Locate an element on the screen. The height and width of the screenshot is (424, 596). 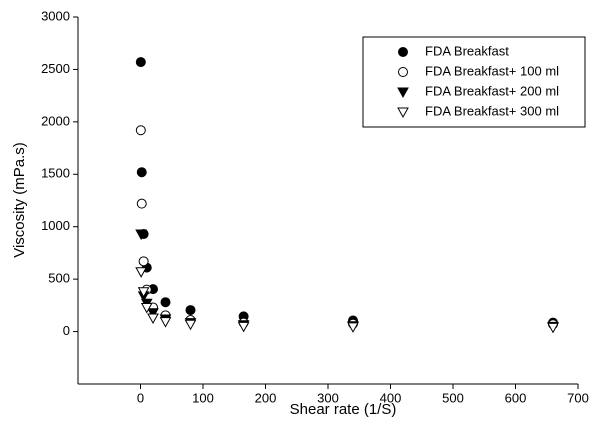
y-tick-label: 500 is located at coordinates (59, 278).